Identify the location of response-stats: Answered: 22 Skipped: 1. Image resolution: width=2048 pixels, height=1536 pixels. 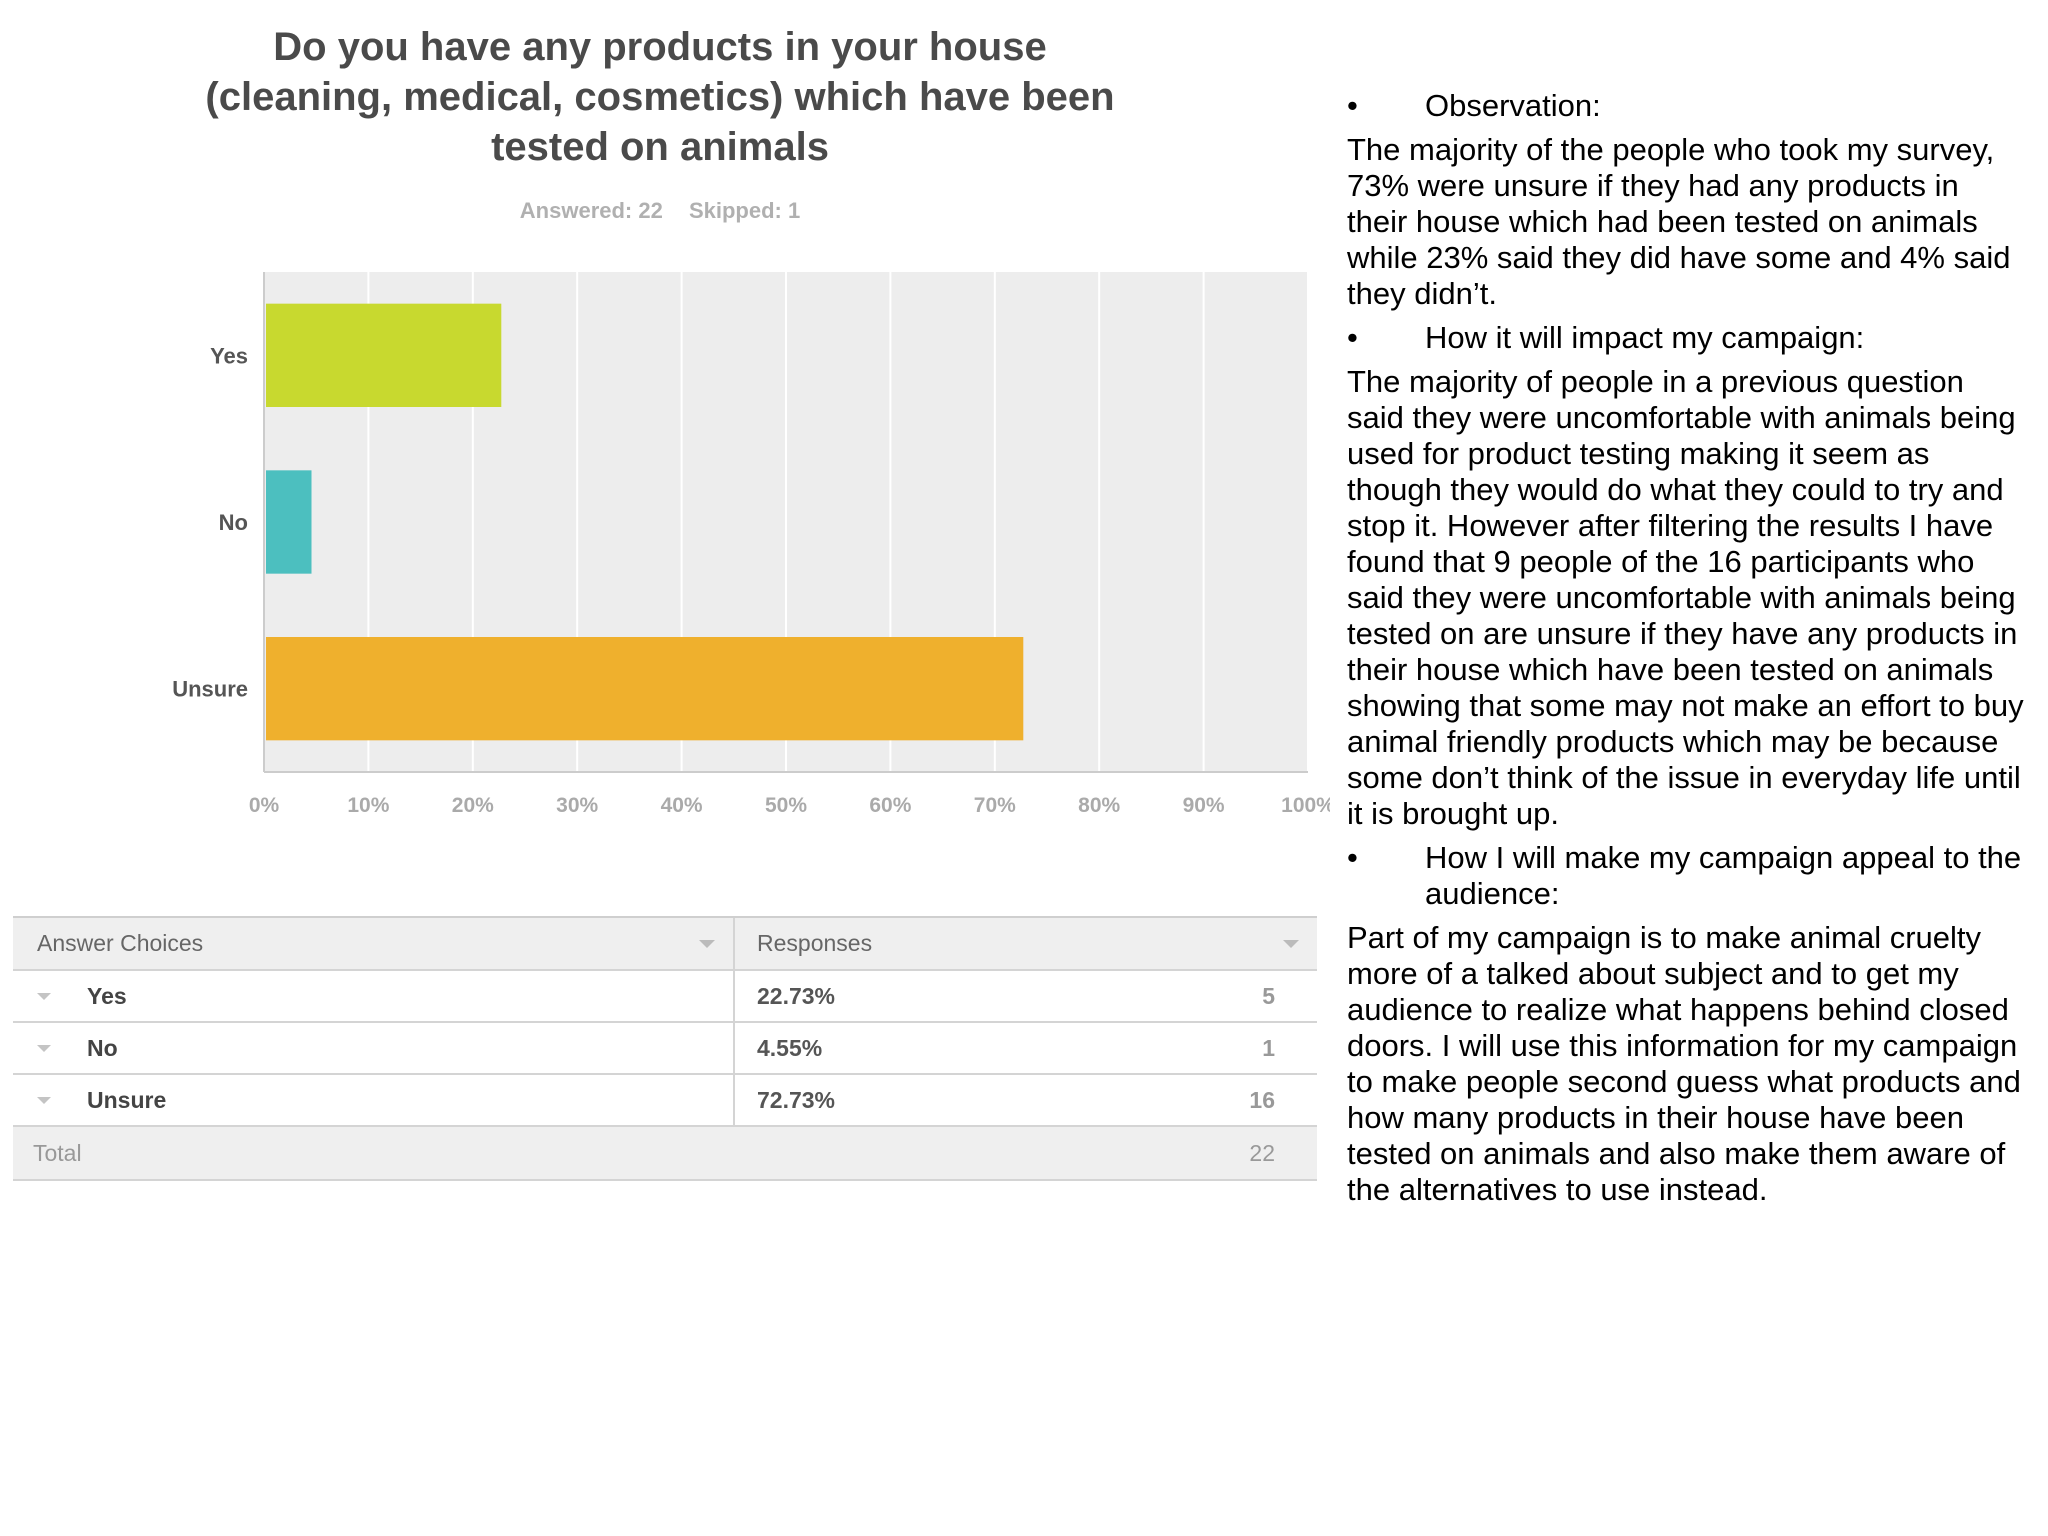
(660, 211).